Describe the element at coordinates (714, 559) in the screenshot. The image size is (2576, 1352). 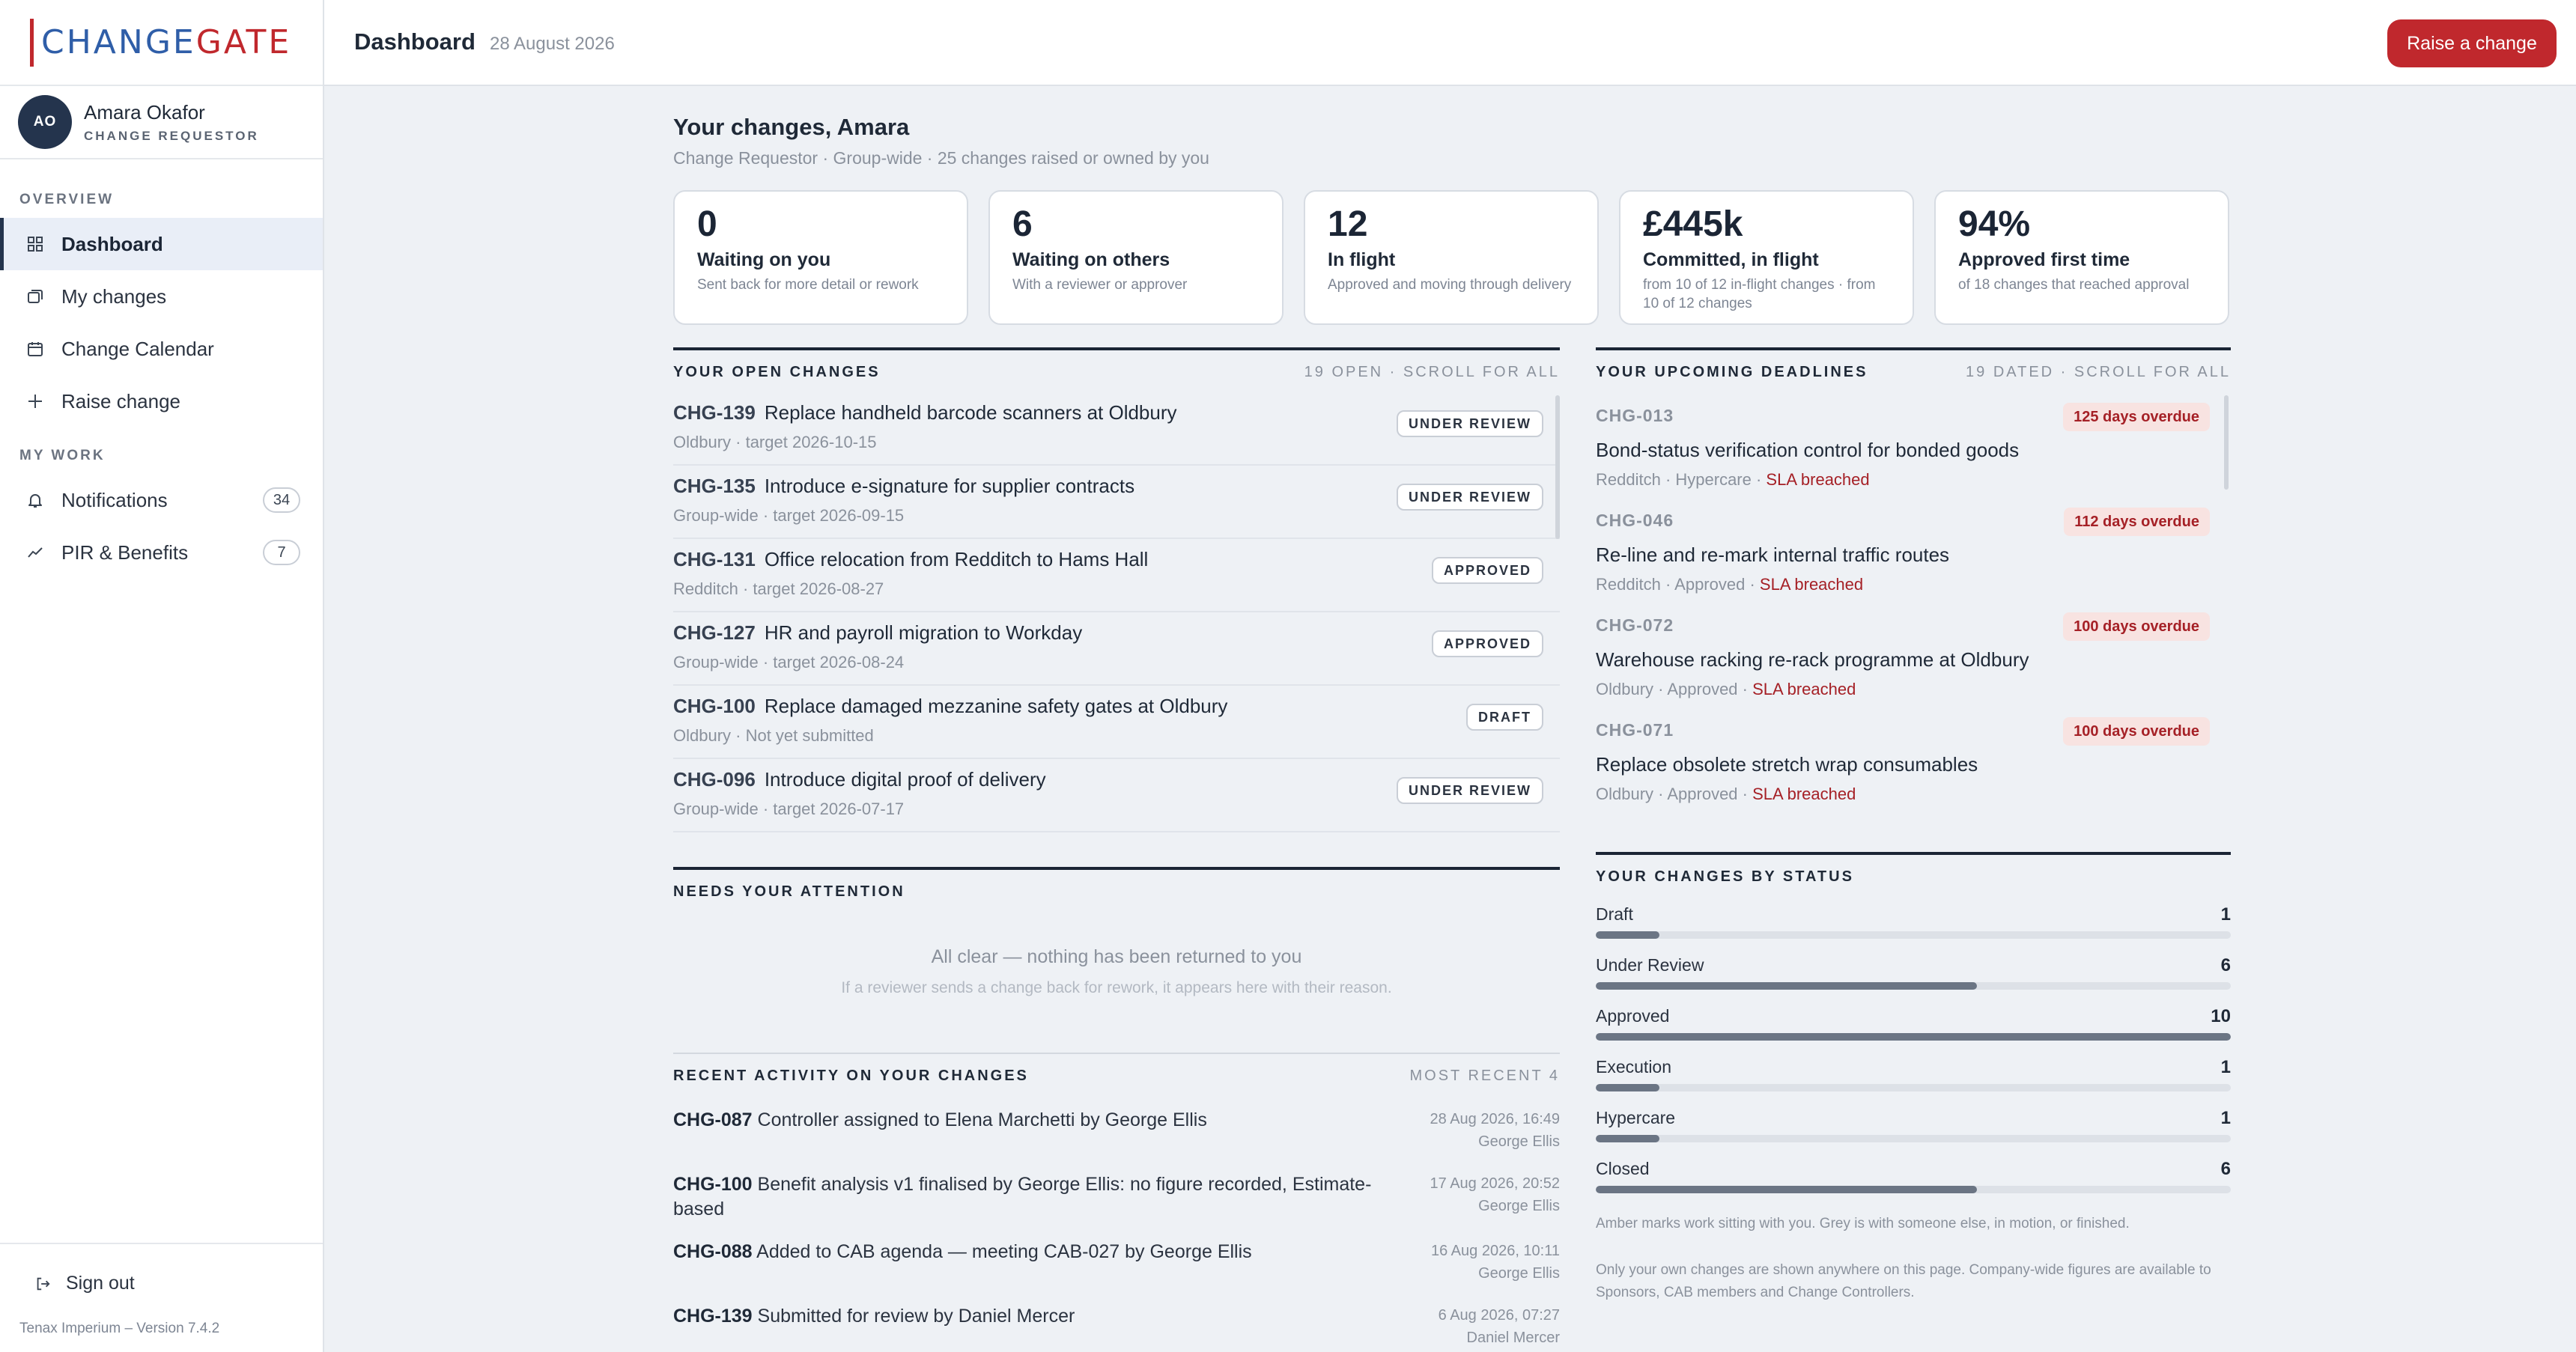
I see `change-id: CHG-131` at that location.